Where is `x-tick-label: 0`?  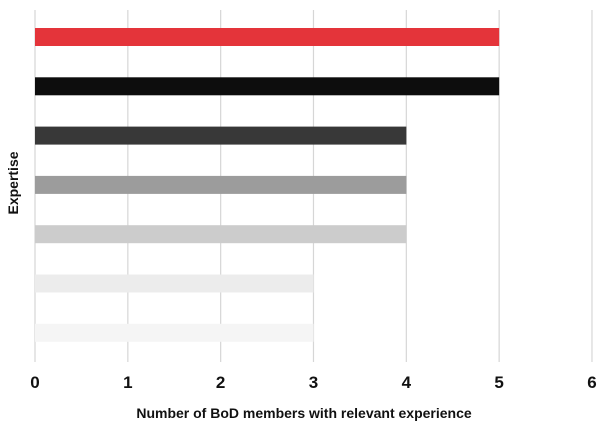 x-tick-label: 0 is located at coordinates (34, 382).